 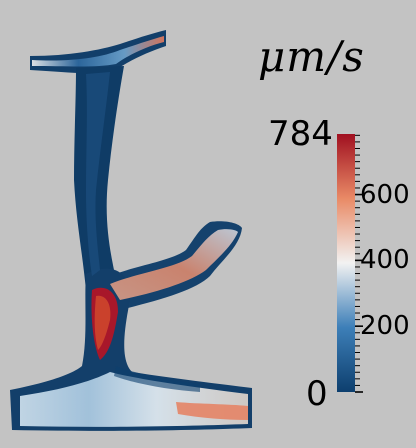 What do you see at coordinates (359, 263) in the screenshot?
I see `colorbar-ticks` at bounding box center [359, 263].